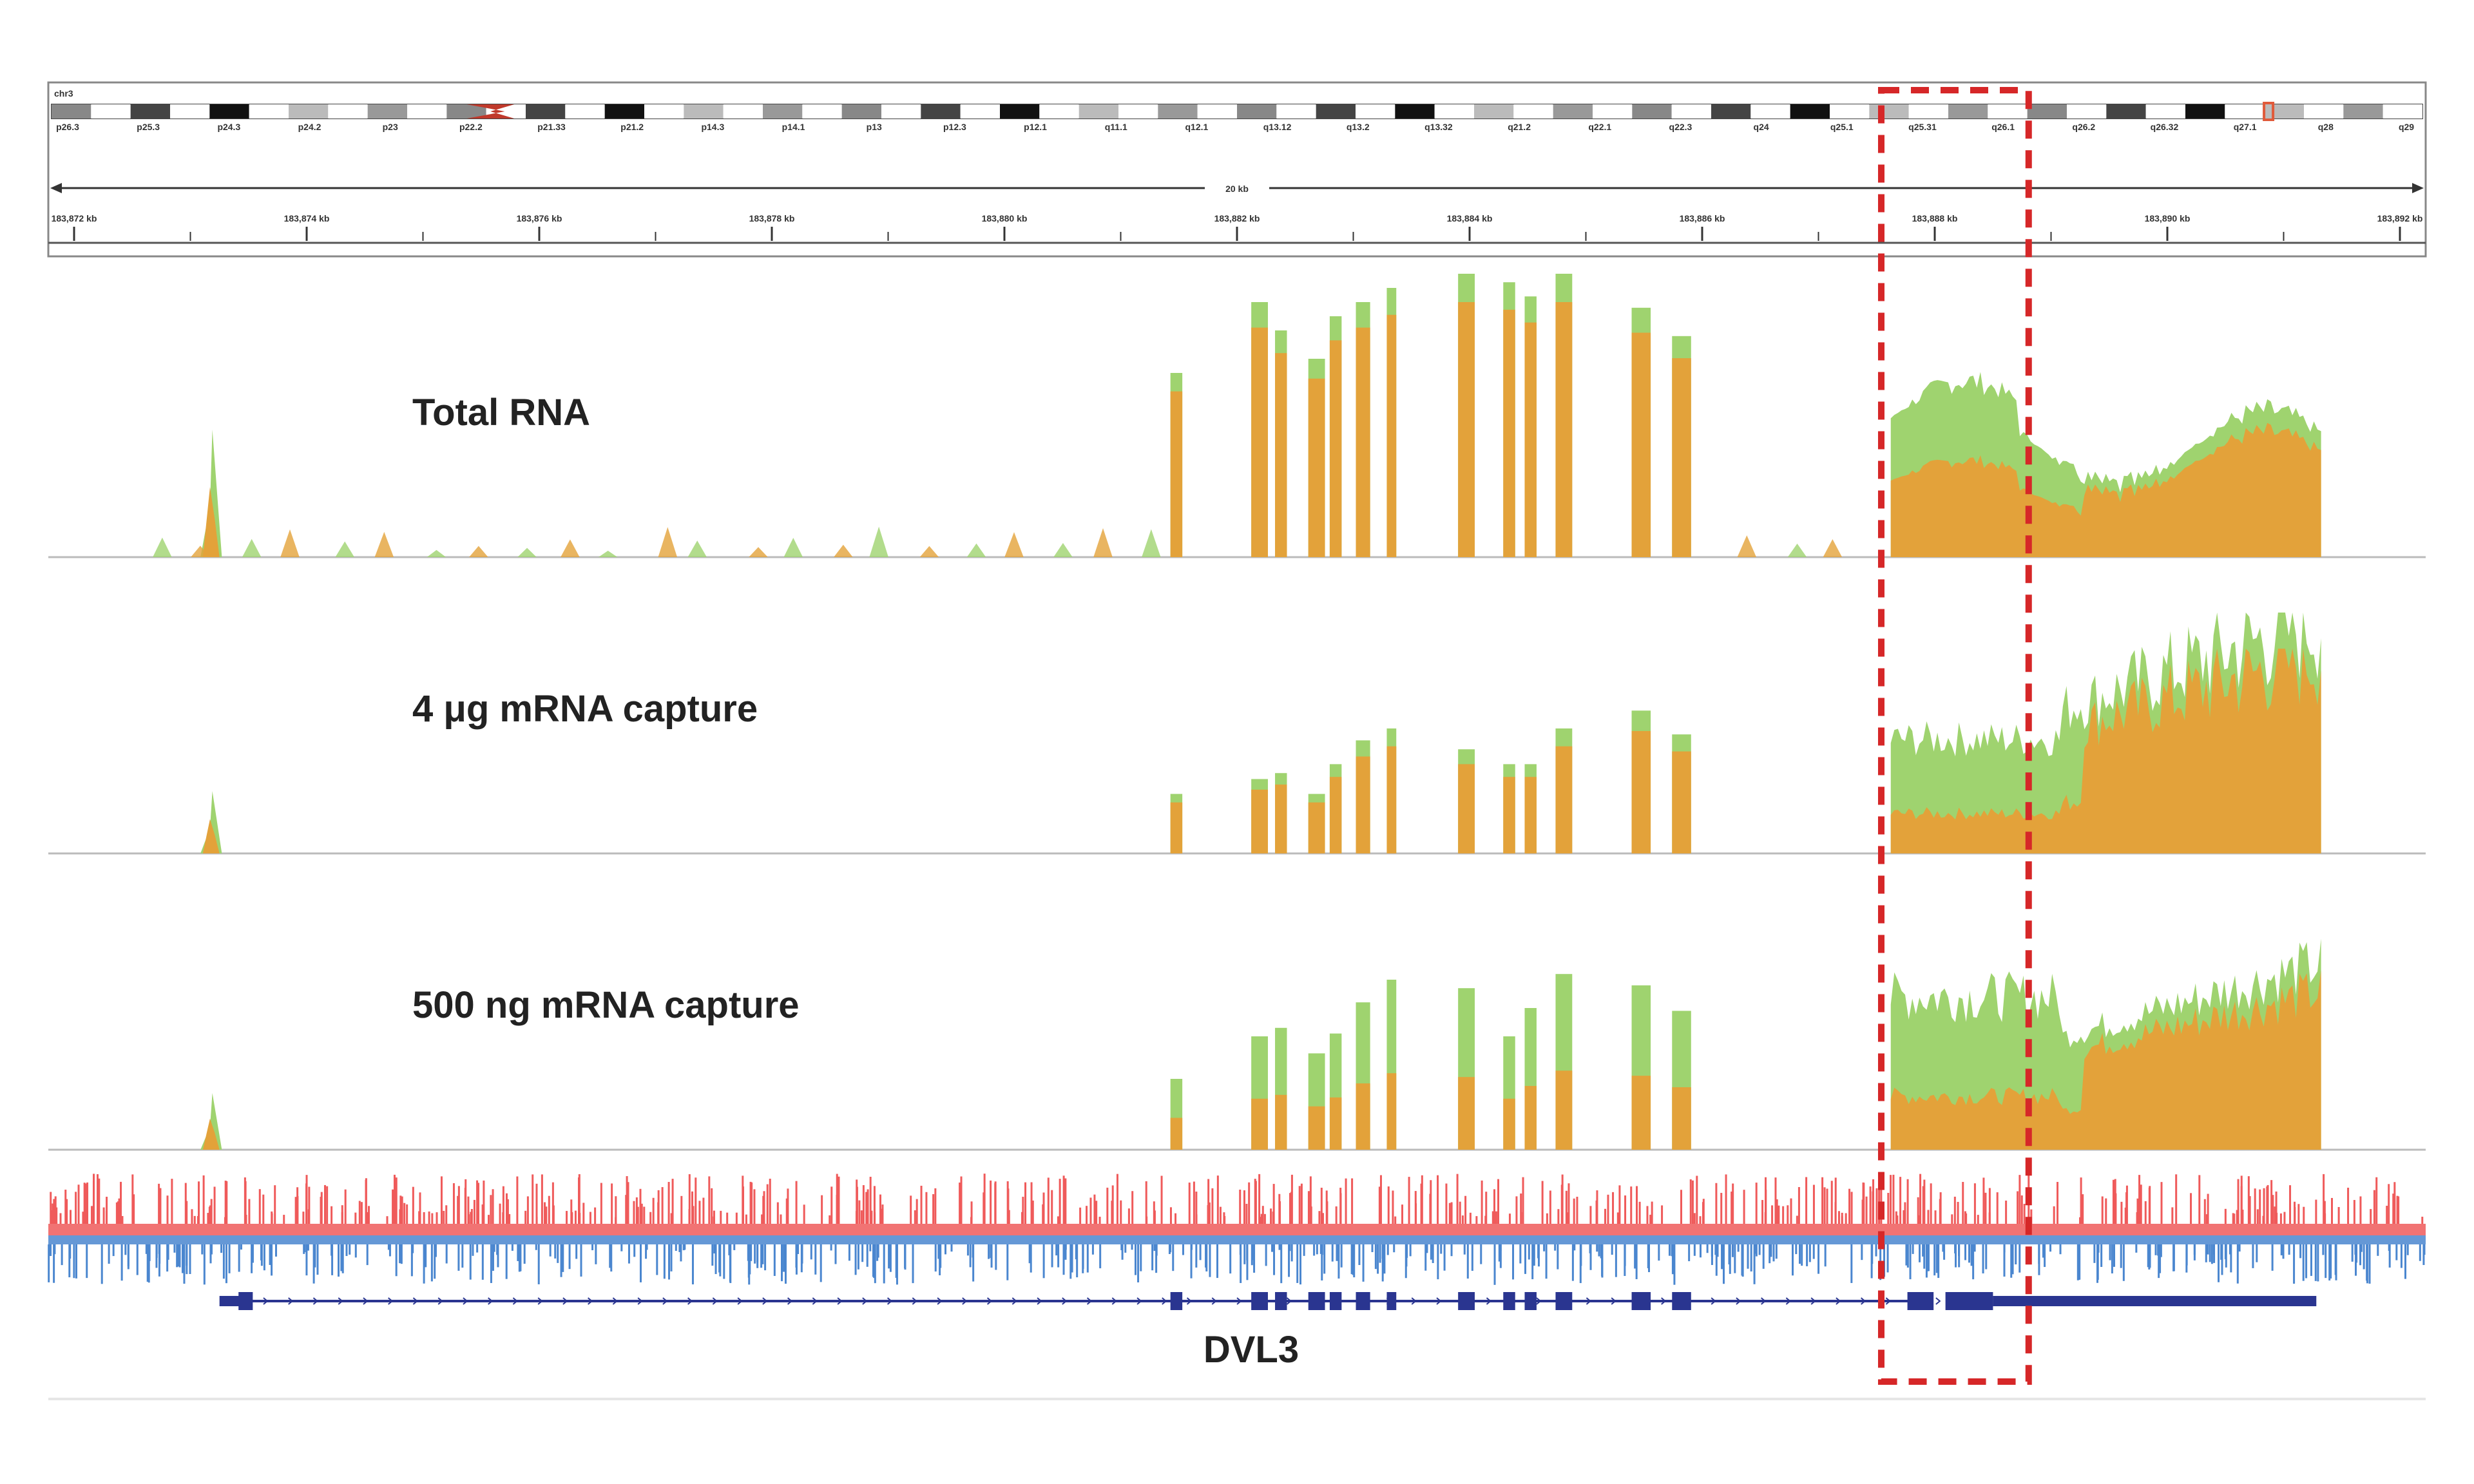  Describe the element at coordinates (2269, 111) in the screenshot. I see `ideogram-position-marker` at that location.